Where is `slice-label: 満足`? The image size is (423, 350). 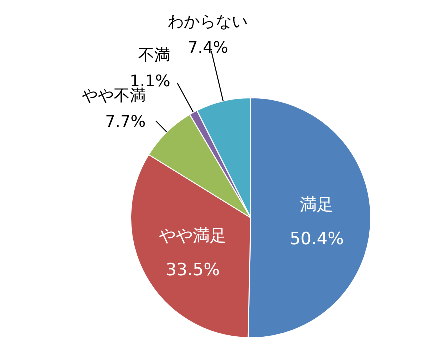
slice-label: 満足 is located at coordinates (317, 206).